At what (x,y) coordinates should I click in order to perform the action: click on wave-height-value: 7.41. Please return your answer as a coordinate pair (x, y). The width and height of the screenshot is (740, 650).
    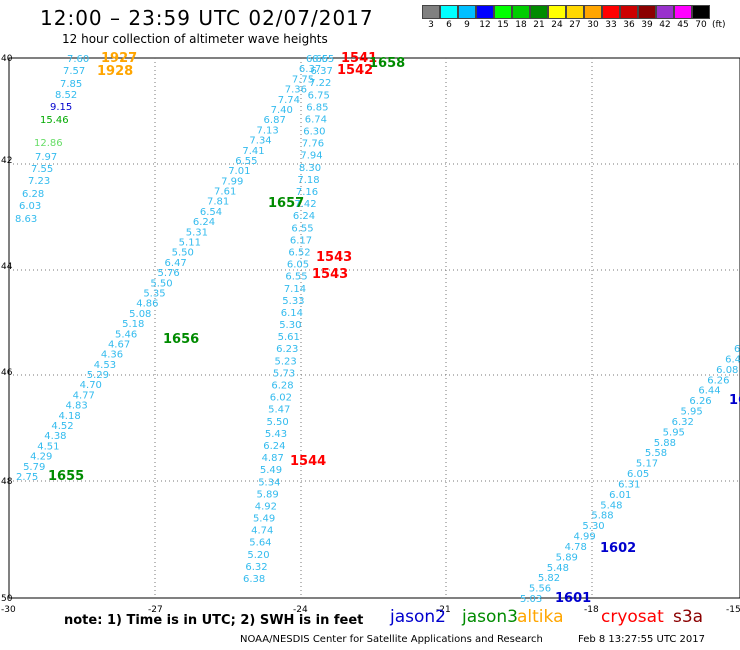
    Looking at the image, I should click on (253, 151).